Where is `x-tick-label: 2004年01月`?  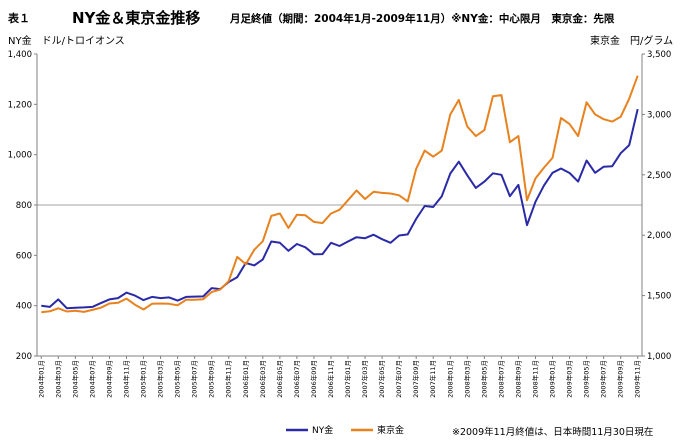
x-tick-label: 2004年01月 is located at coordinates (40, 379).